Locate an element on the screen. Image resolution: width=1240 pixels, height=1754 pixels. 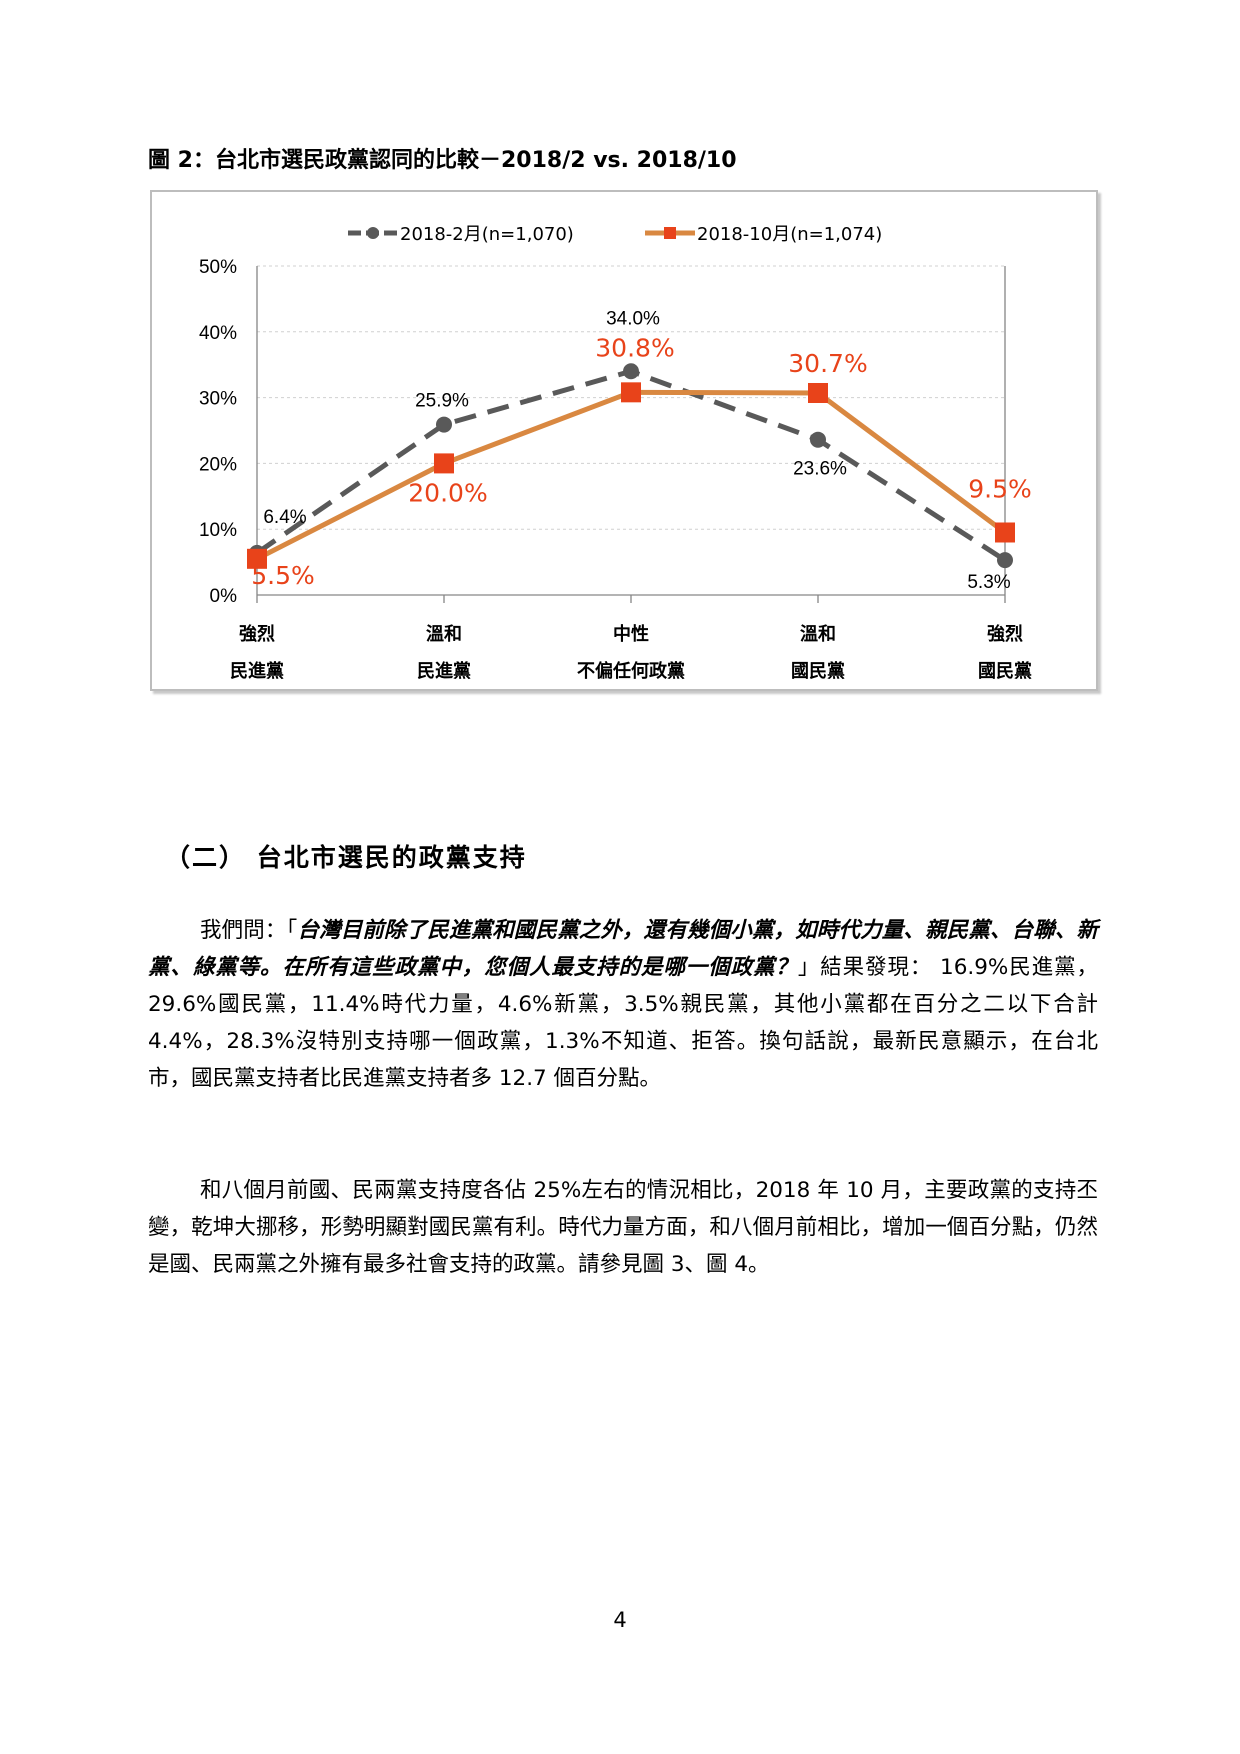
y-tick-label: 50% is located at coordinates (218, 267).